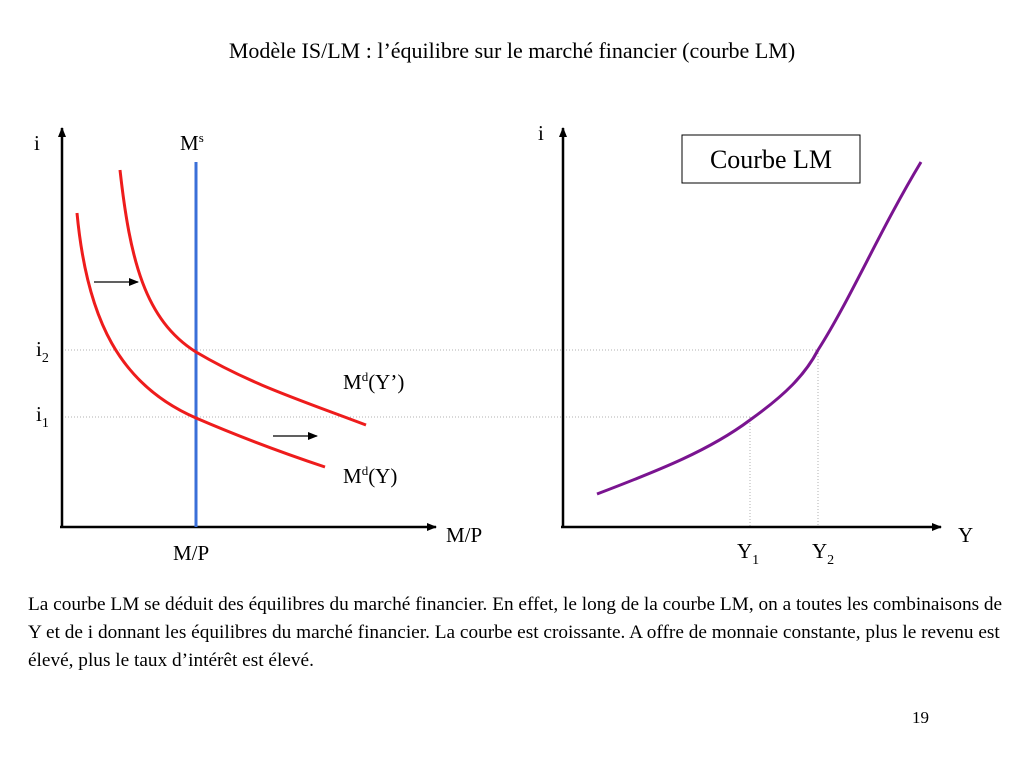  What do you see at coordinates (748, 553) in the screenshot?
I see `income-label-y1: Y1` at bounding box center [748, 553].